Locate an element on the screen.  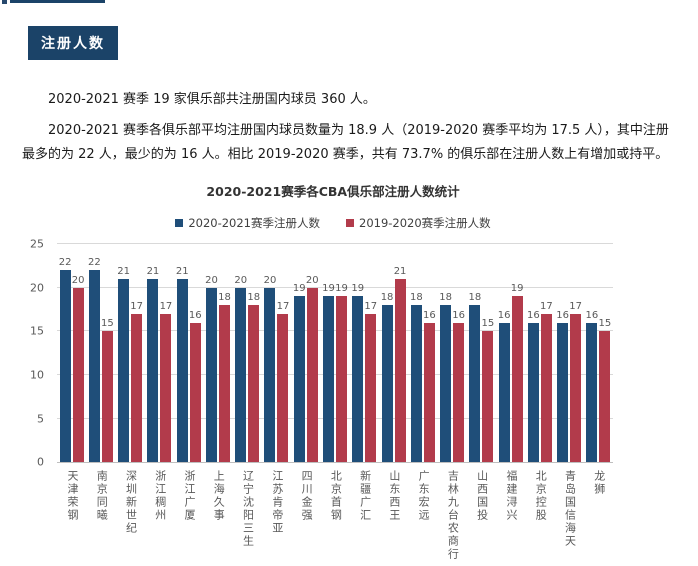
category-label: 吉林九台农商行 is located at coordinates (453, 516).